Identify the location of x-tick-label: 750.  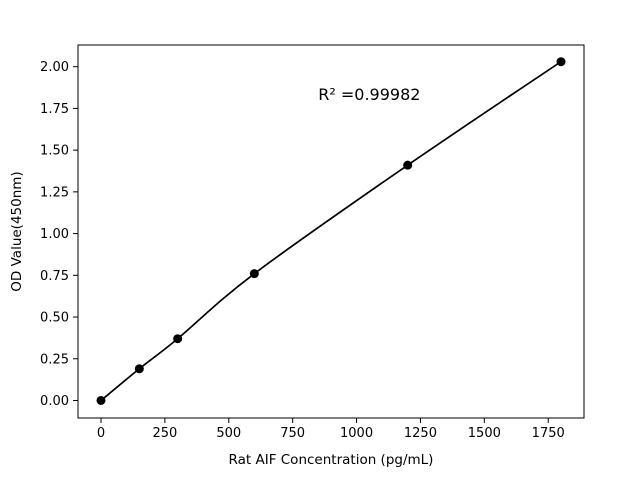
(292, 433).